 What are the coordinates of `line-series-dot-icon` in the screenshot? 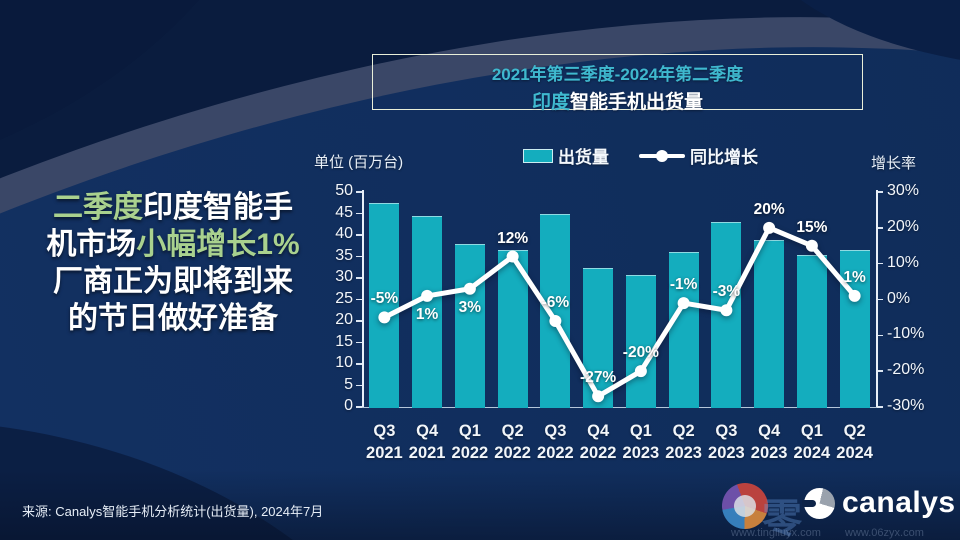 It's located at (662, 155).